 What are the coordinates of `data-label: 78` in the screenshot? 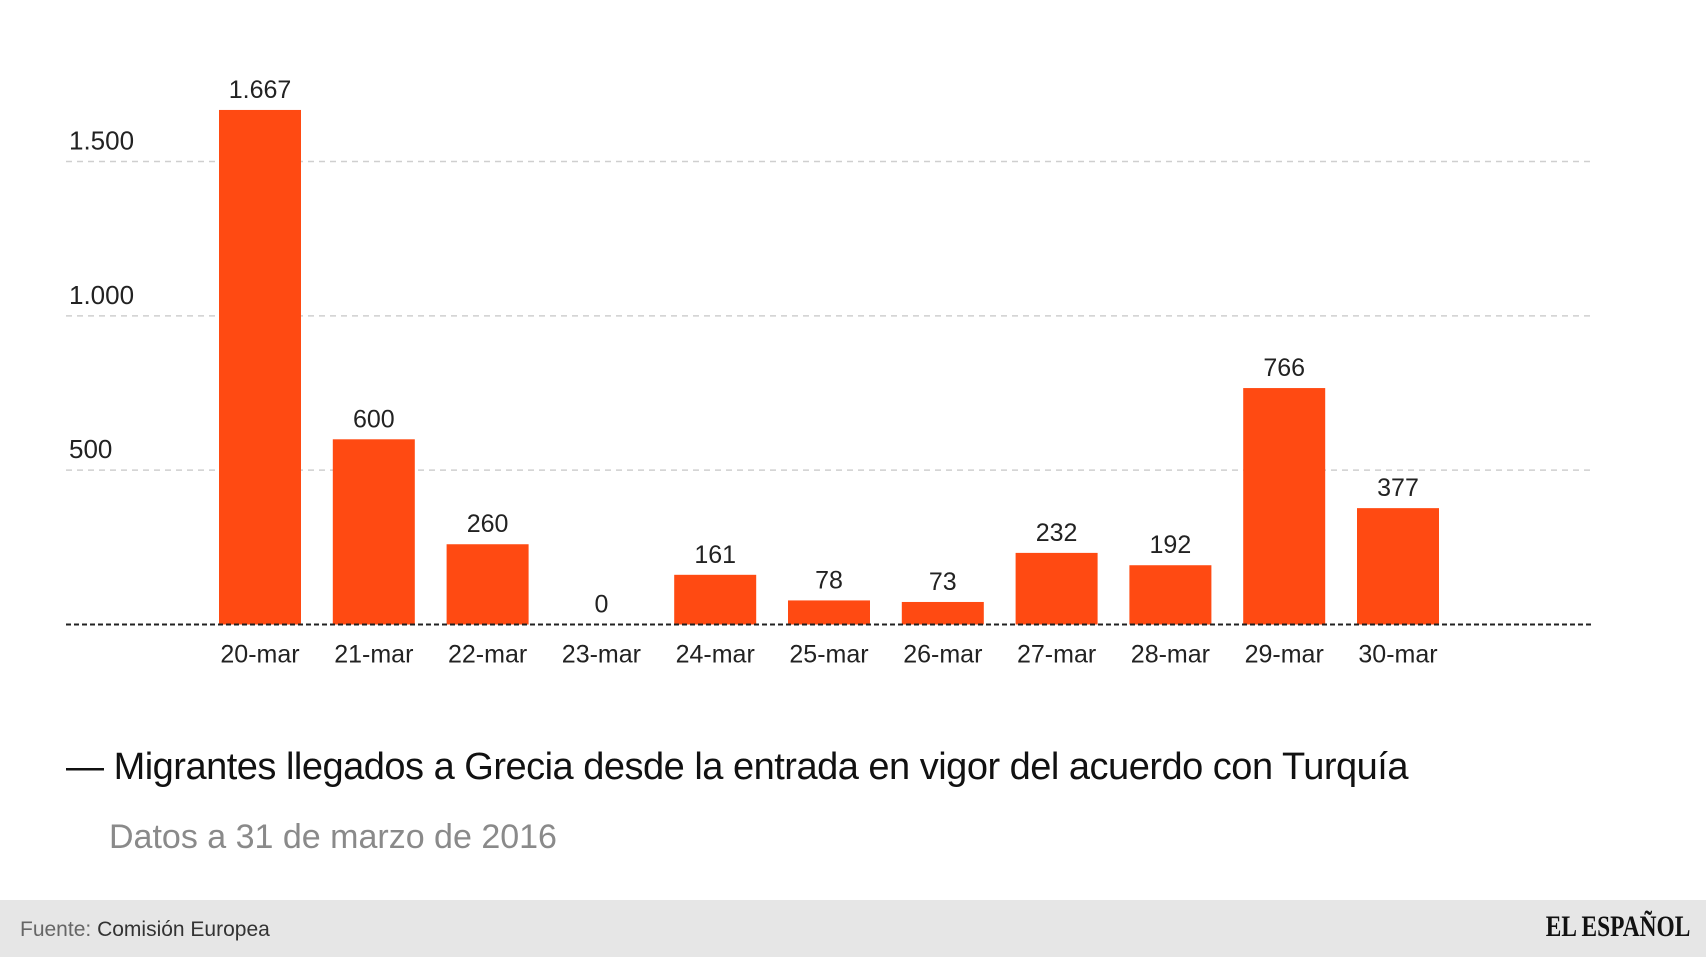 It's located at (829, 580).